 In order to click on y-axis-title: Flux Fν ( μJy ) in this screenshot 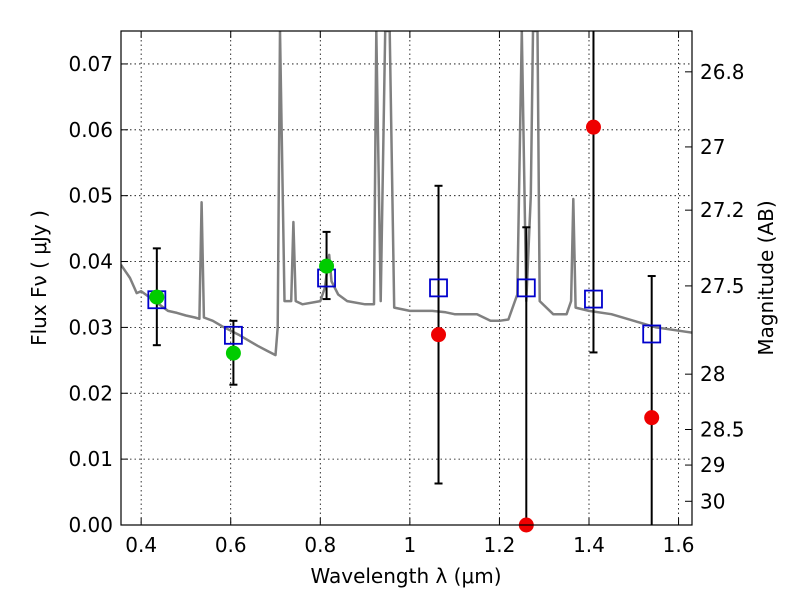, I will do `click(39, 278)`.